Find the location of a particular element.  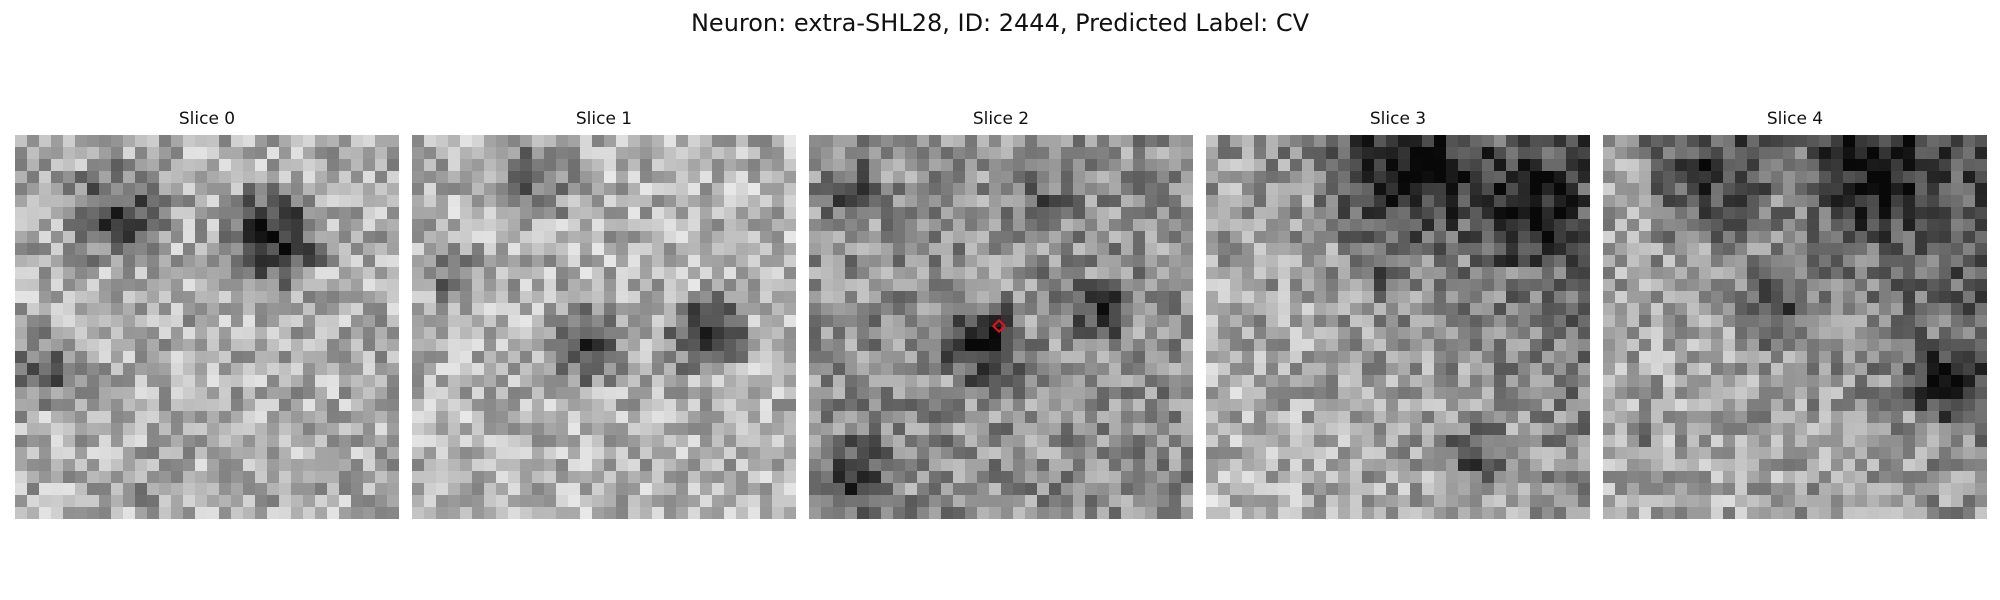

slice-title-1: Slice 1 is located at coordinates (604, 119).